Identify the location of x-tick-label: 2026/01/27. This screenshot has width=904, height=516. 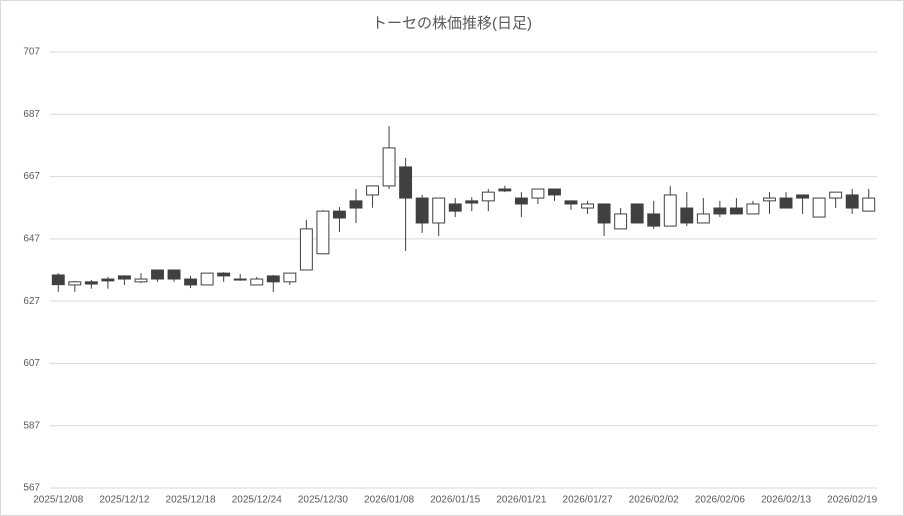
(588, 500).